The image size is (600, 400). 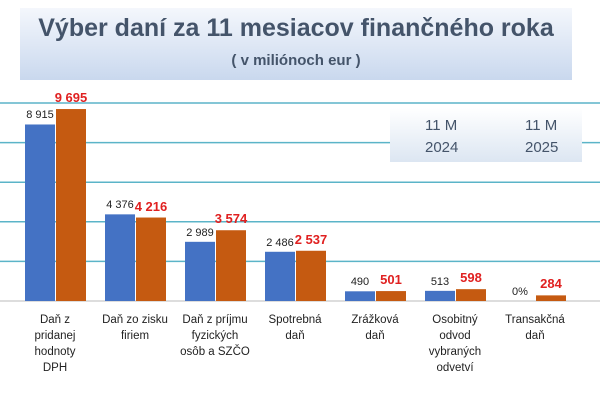 I want to click on x-tick-label: Transakčná daň, so click(x=535, y=328).